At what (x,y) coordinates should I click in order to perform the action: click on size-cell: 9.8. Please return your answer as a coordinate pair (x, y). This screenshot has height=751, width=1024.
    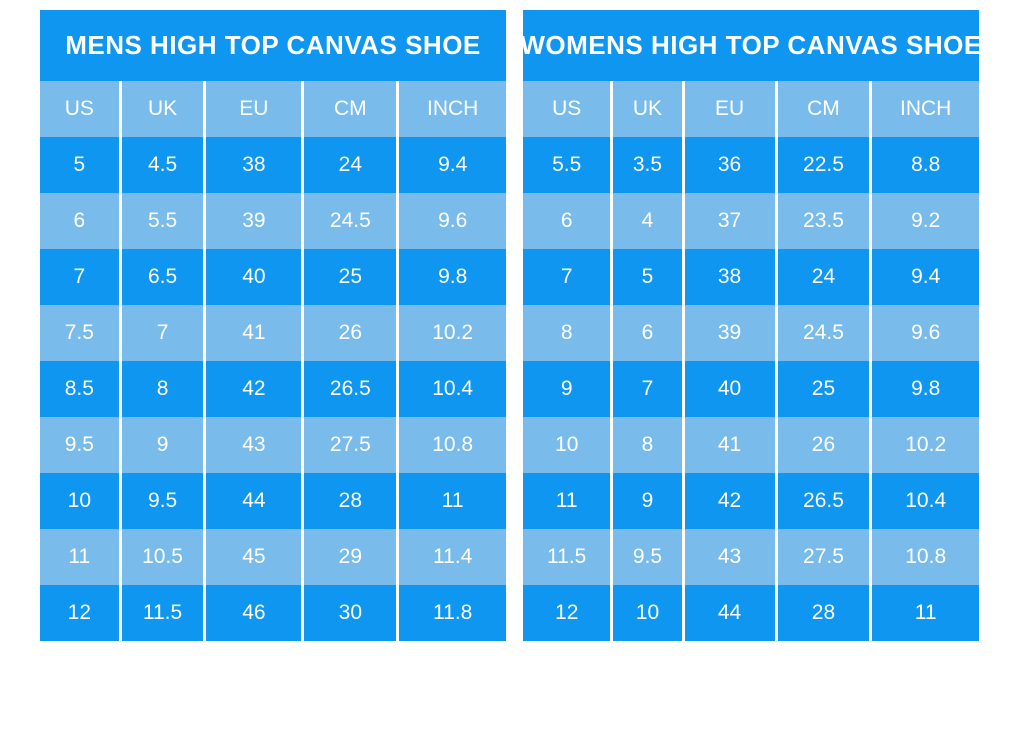
    Looking at the image, I should click on (924, 389).